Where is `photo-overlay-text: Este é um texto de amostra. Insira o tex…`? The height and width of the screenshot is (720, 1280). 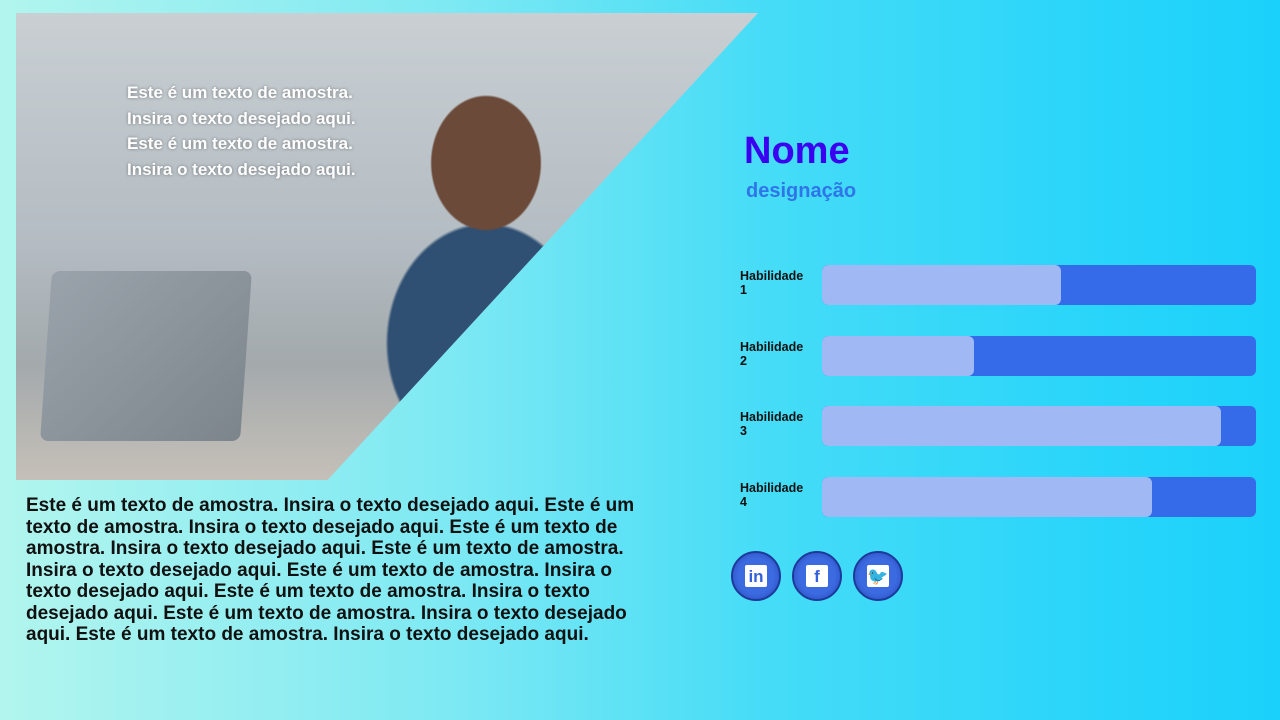 photo-overlay-text: Este é um texto de amostra. Insira o tex… is located at coordinates (241, 131).